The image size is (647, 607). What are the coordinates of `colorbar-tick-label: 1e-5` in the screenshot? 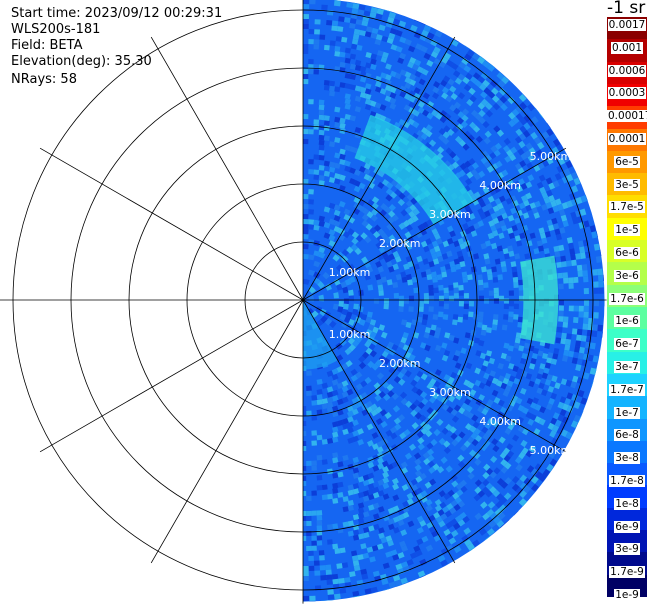 It's located at (627, 230).